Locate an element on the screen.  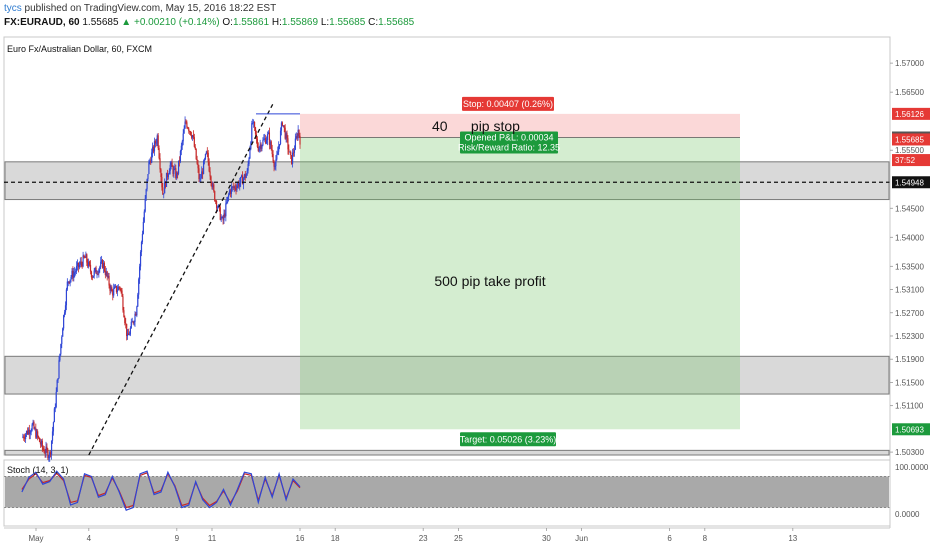
pnl-text: Opened P&L: 0.00034 is located at coordinates (508, 137).